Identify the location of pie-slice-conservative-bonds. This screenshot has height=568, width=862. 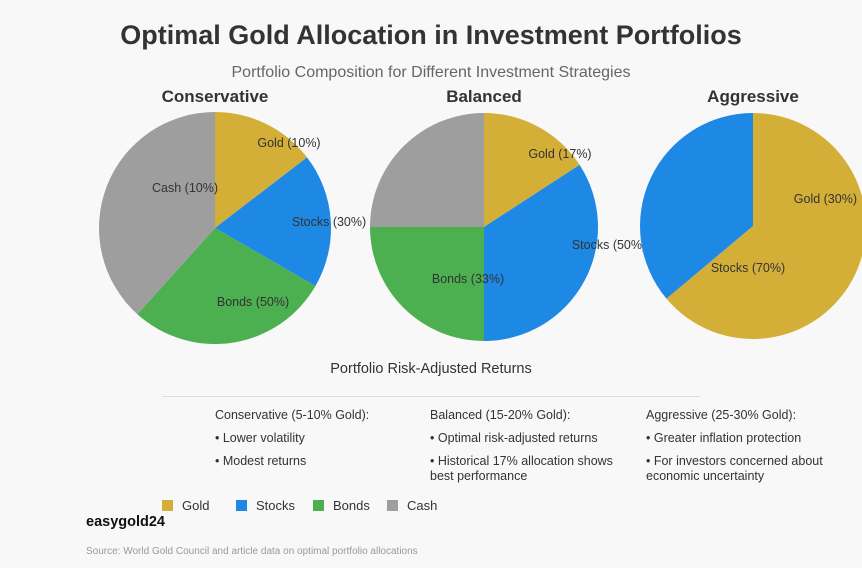
(226, 286).